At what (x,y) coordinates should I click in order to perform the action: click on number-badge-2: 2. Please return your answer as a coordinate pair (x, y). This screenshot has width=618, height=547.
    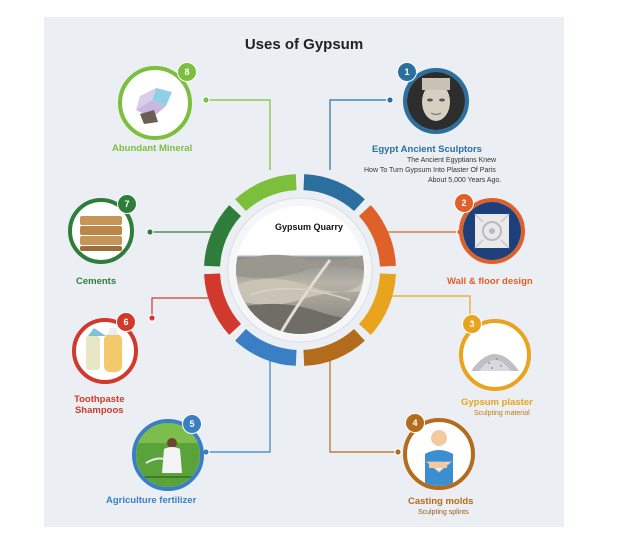
    Looking at the image, I should click on (464, 203).